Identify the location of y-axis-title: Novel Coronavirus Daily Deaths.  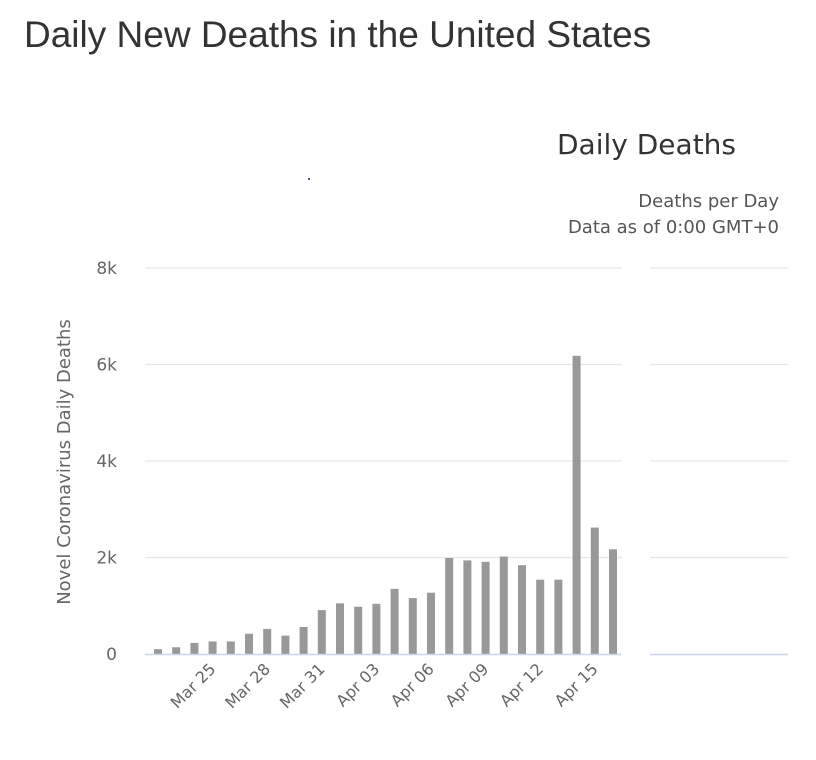
(64, 462).